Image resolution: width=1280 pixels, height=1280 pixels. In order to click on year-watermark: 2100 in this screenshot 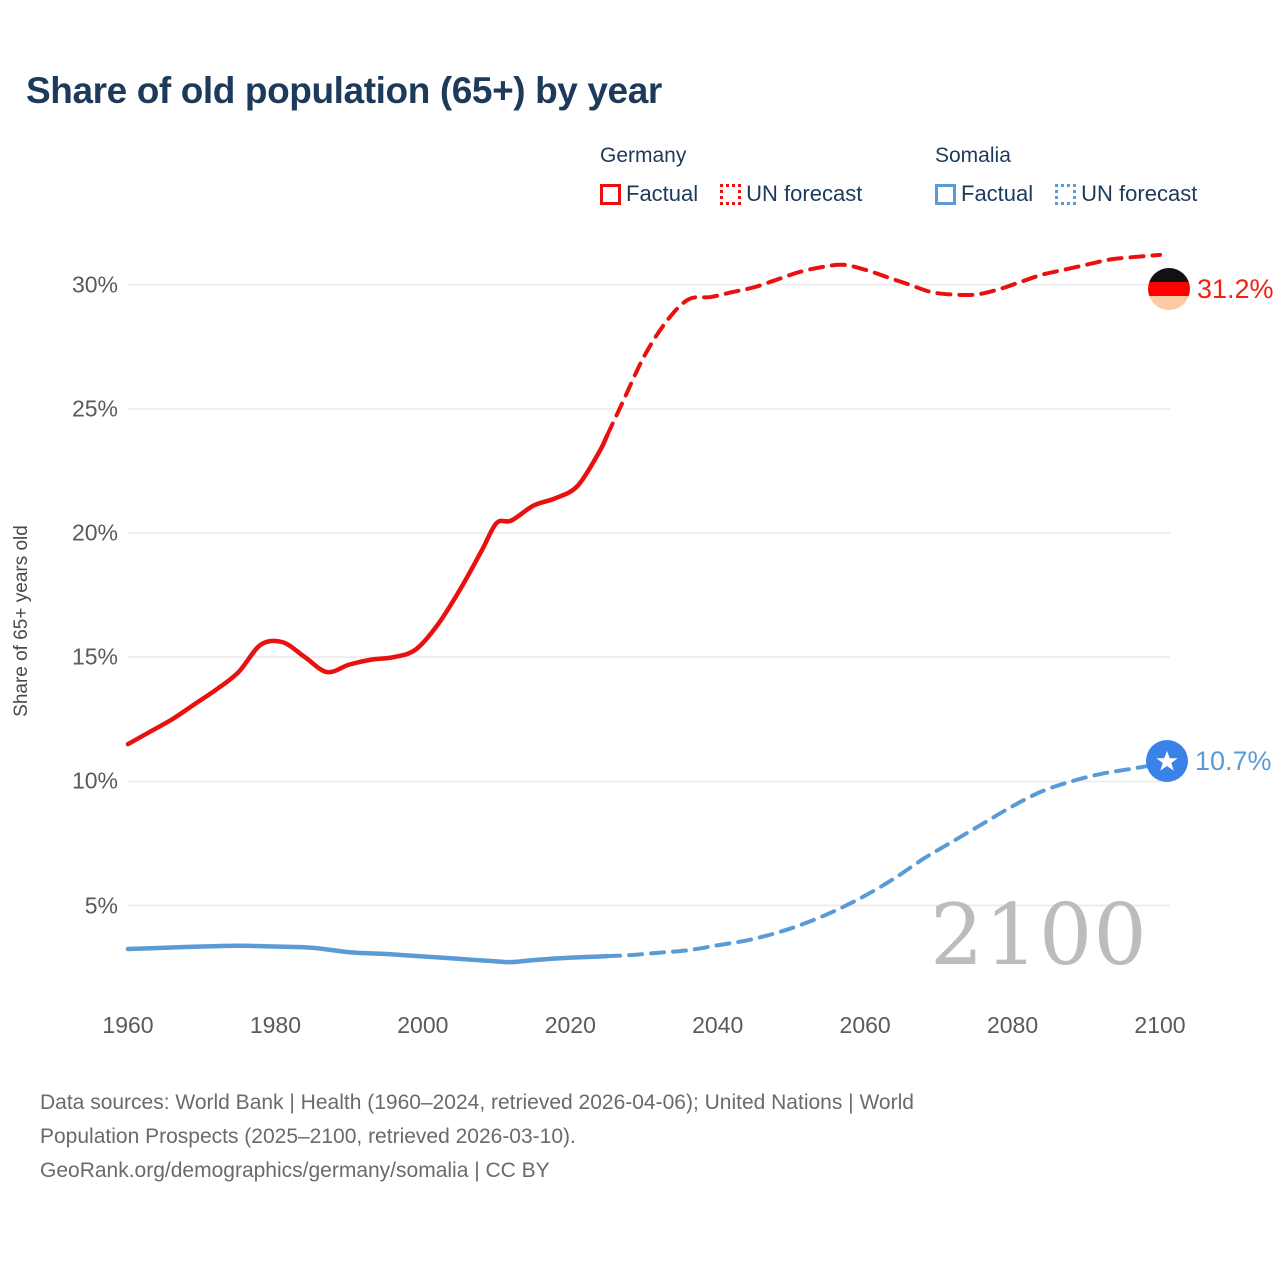, I will do `click(1039, 935)`.